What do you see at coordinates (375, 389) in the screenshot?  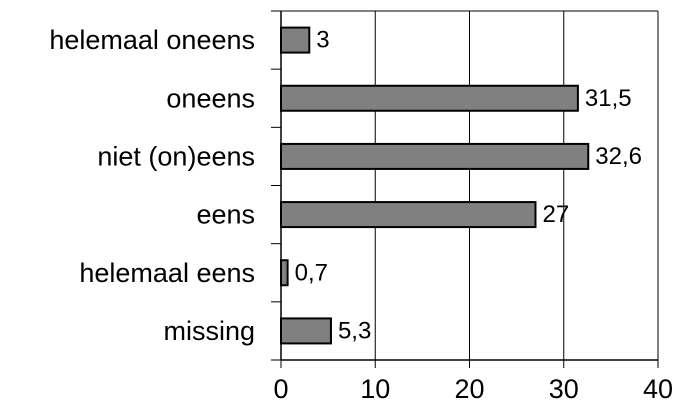 I see `x-tick-label: 10` at bounding box center [375, 389].